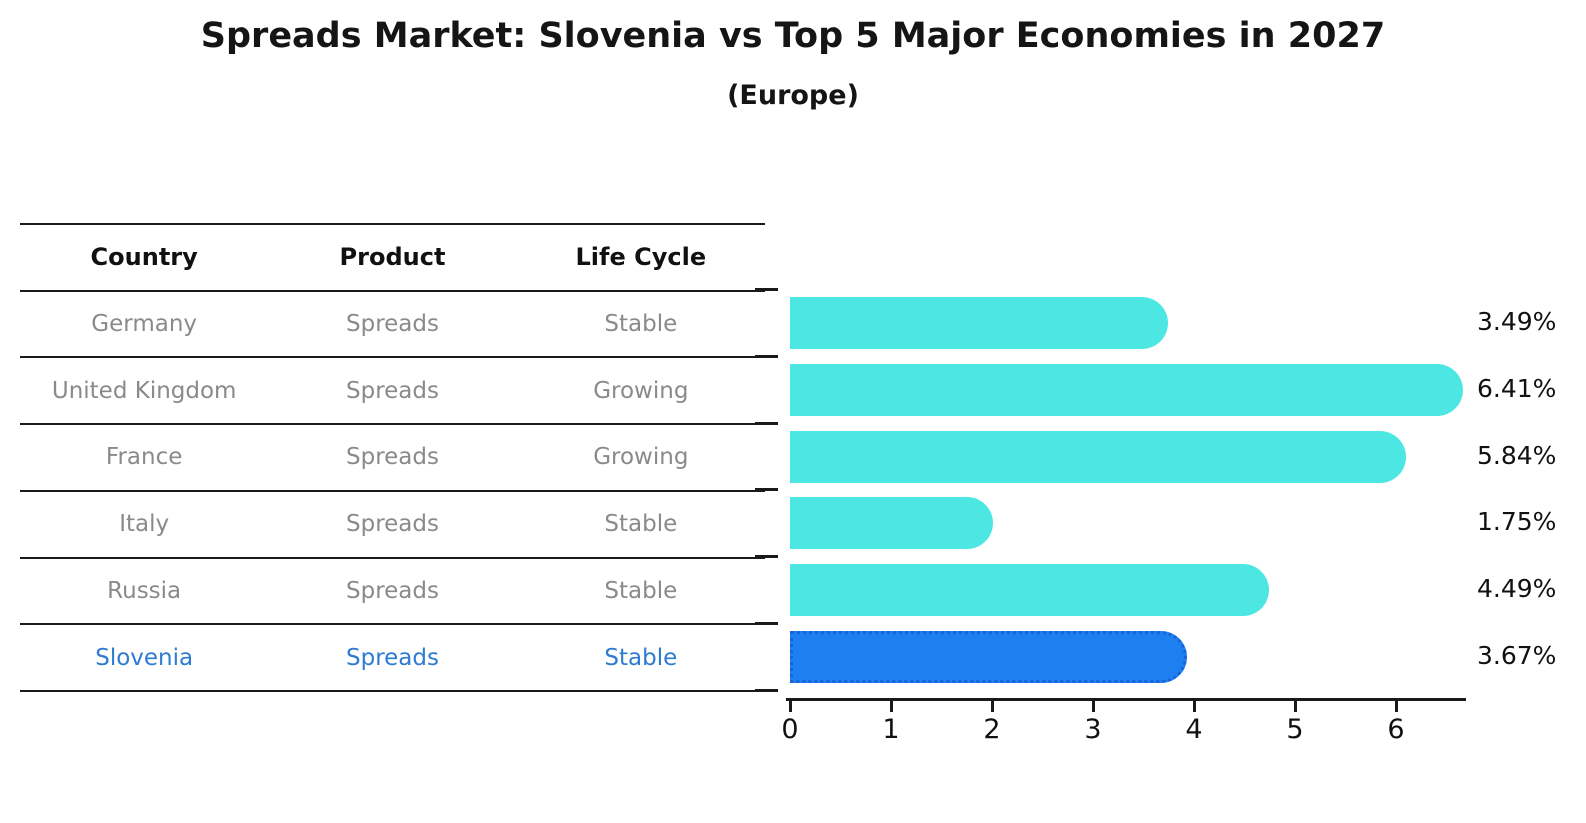 The image size is (1586, 823). Describe the element at coordinates (1295, 729) in the screenshot. I see `x-tick-label-5: 5` at that location.